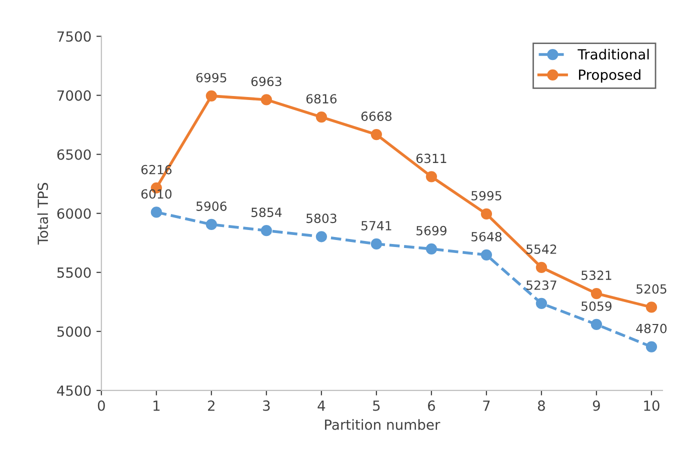  What do you see at coordinates (211, 77) in the screenshot?
I see `data-label: 6995` at bounding box center [211, 77].